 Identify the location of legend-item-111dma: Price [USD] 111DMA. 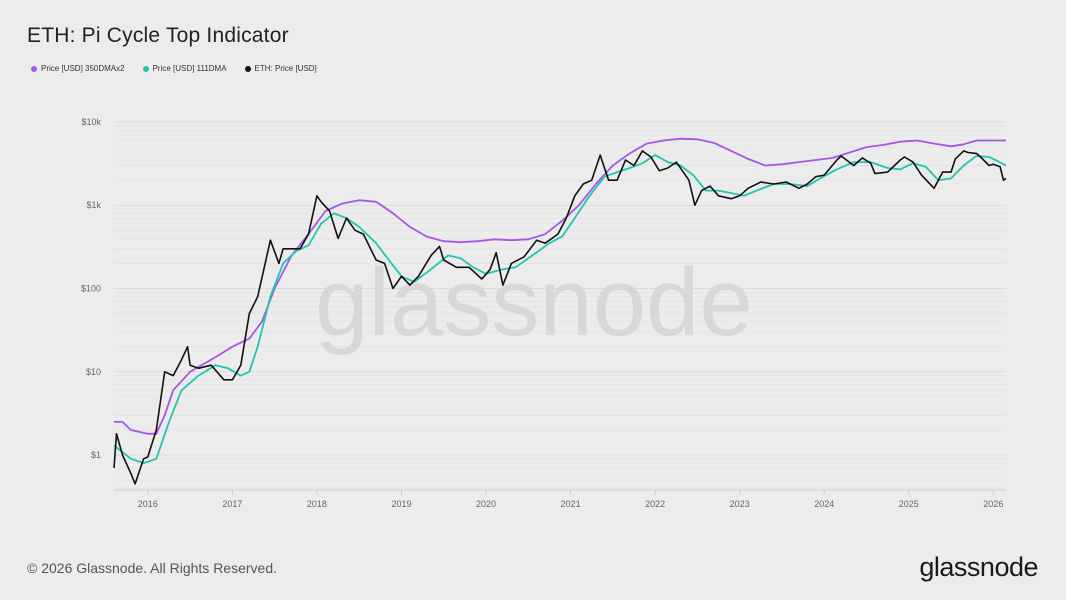
(184, 68).